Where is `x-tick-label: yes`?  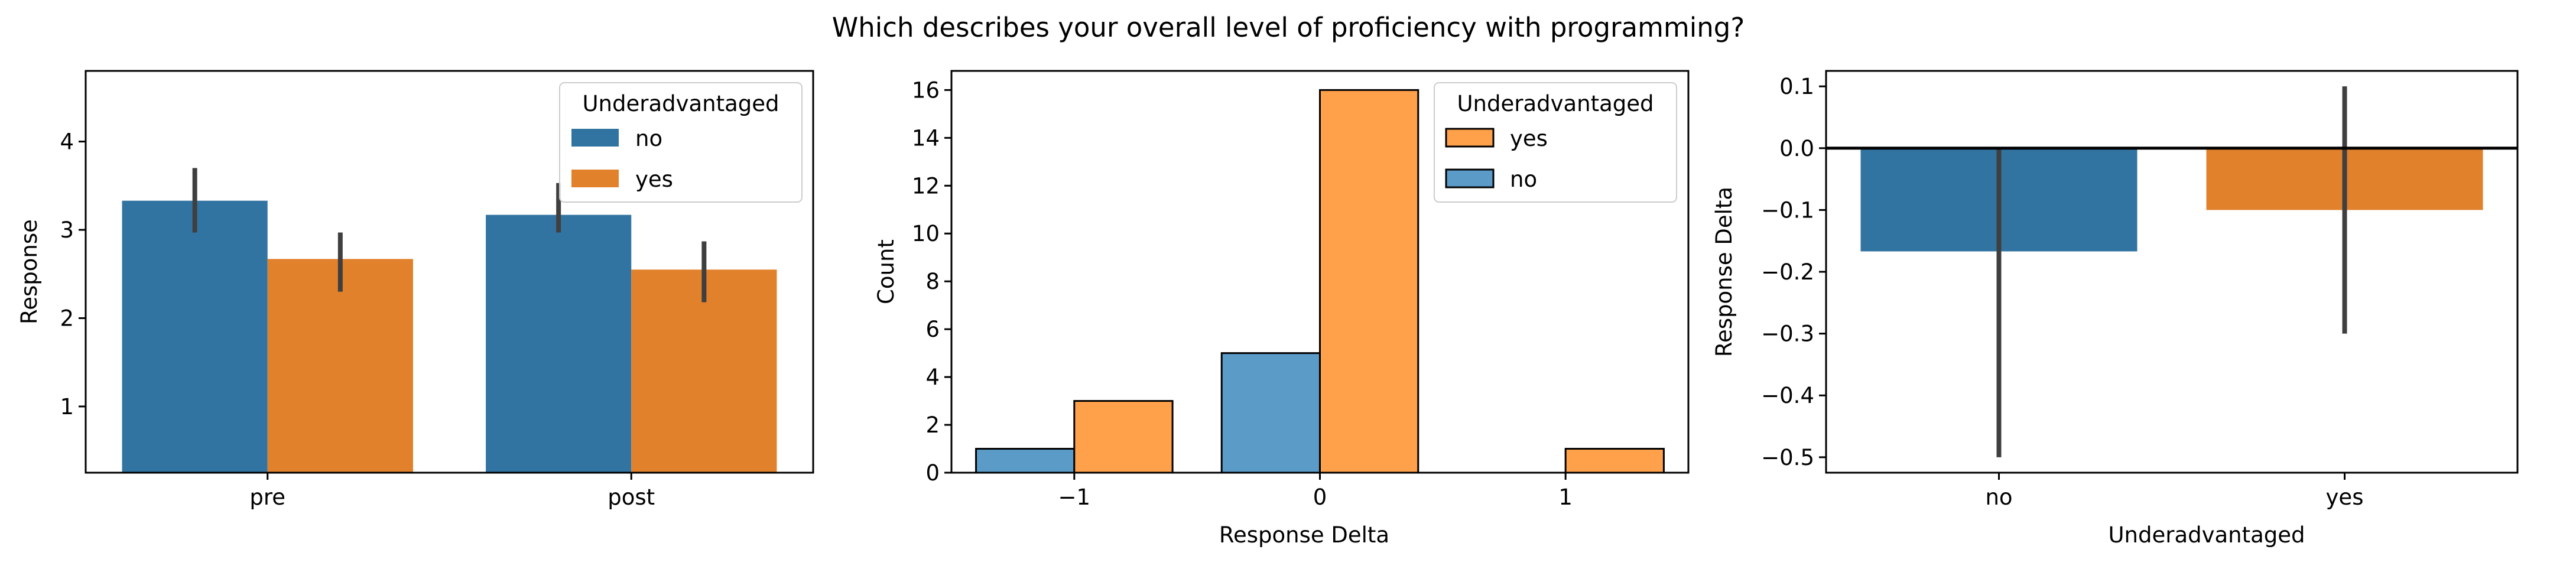
x-tick-label: yes is located at coordinates (2345, 497).